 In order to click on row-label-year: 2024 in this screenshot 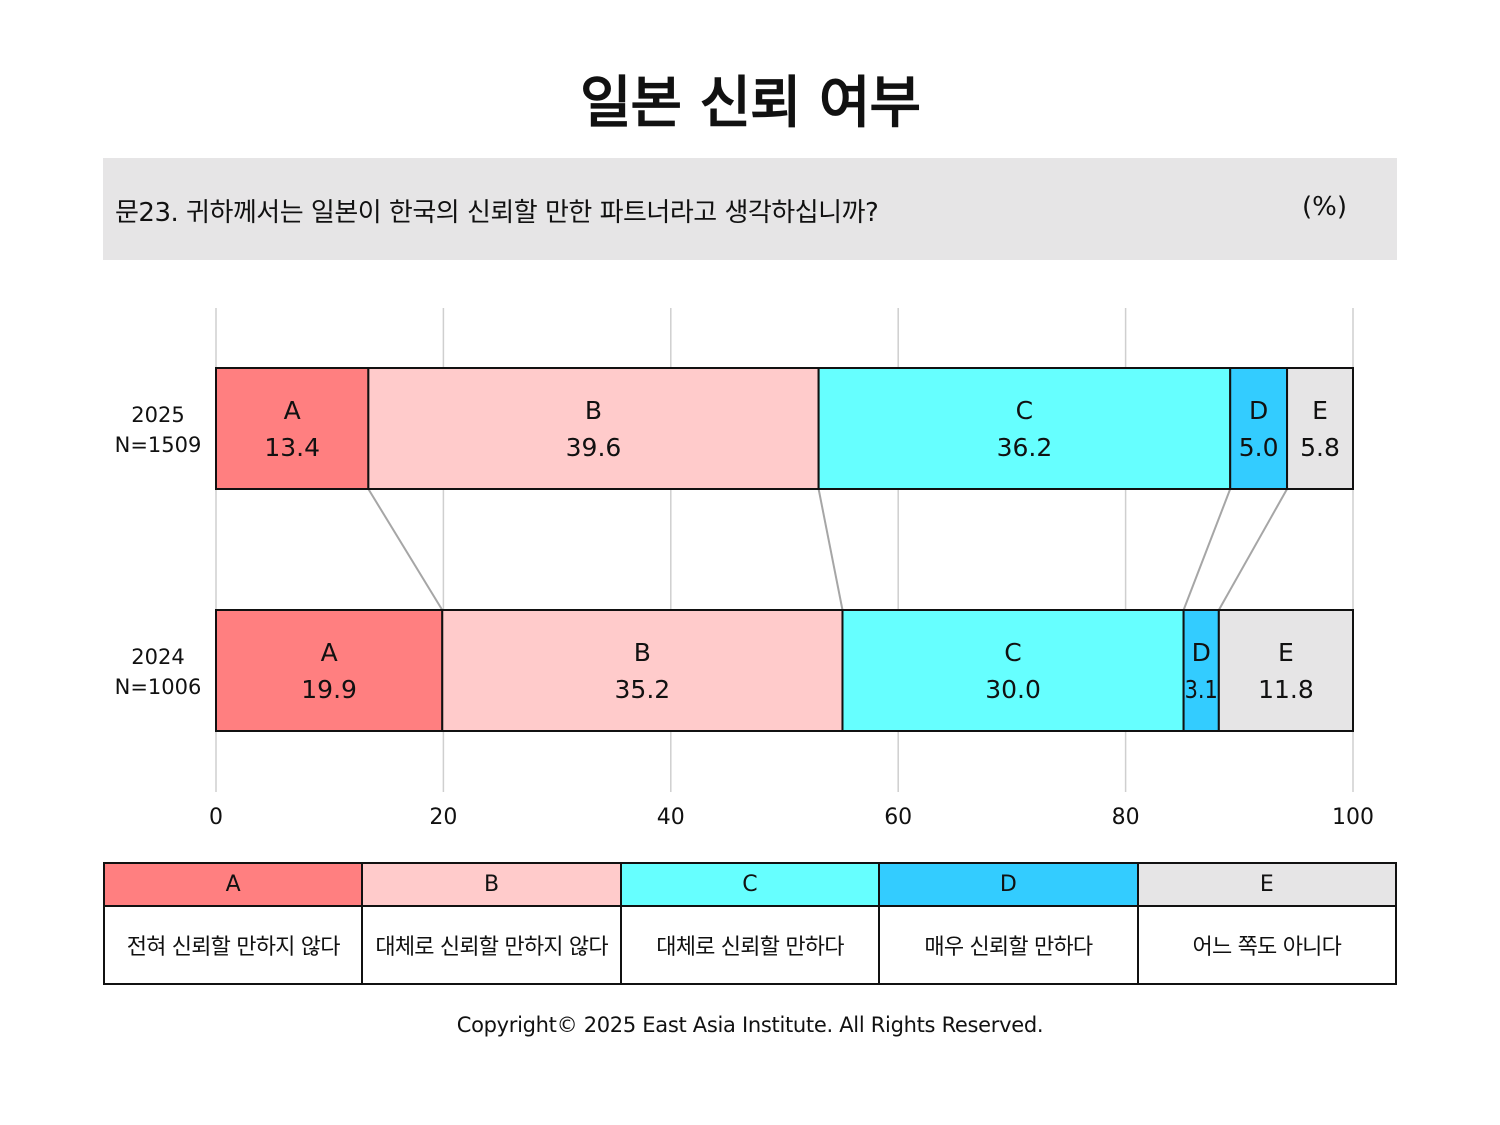, I will do `click(157, 657)`.